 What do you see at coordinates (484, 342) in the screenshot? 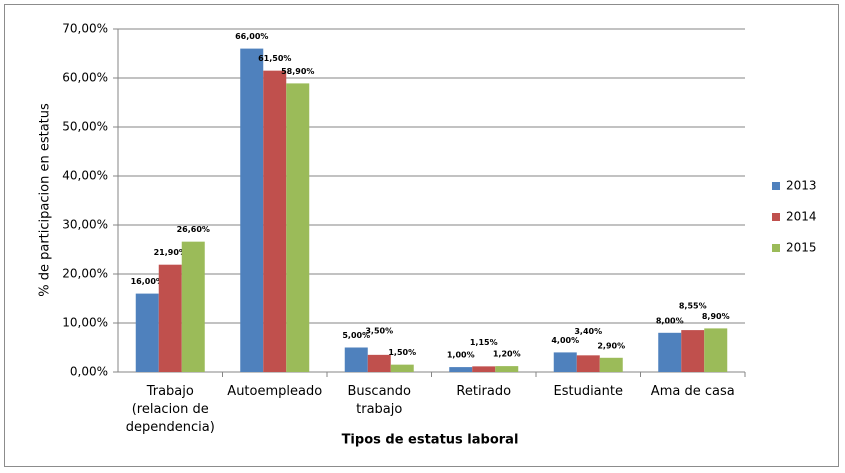
I see `value-label: 1,15%` at bounding box center [484, 342].